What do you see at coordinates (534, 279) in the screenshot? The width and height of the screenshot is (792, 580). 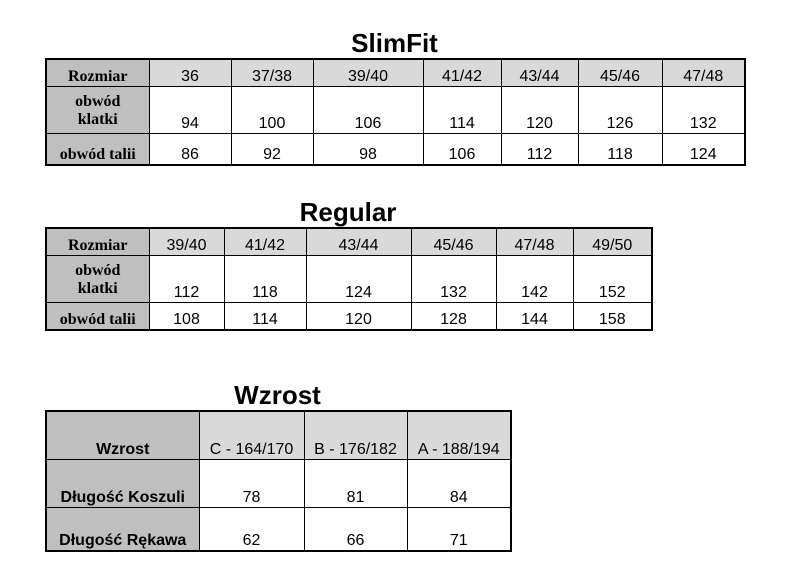 I see `table-cell: 142` at bounding box center [534, 279].